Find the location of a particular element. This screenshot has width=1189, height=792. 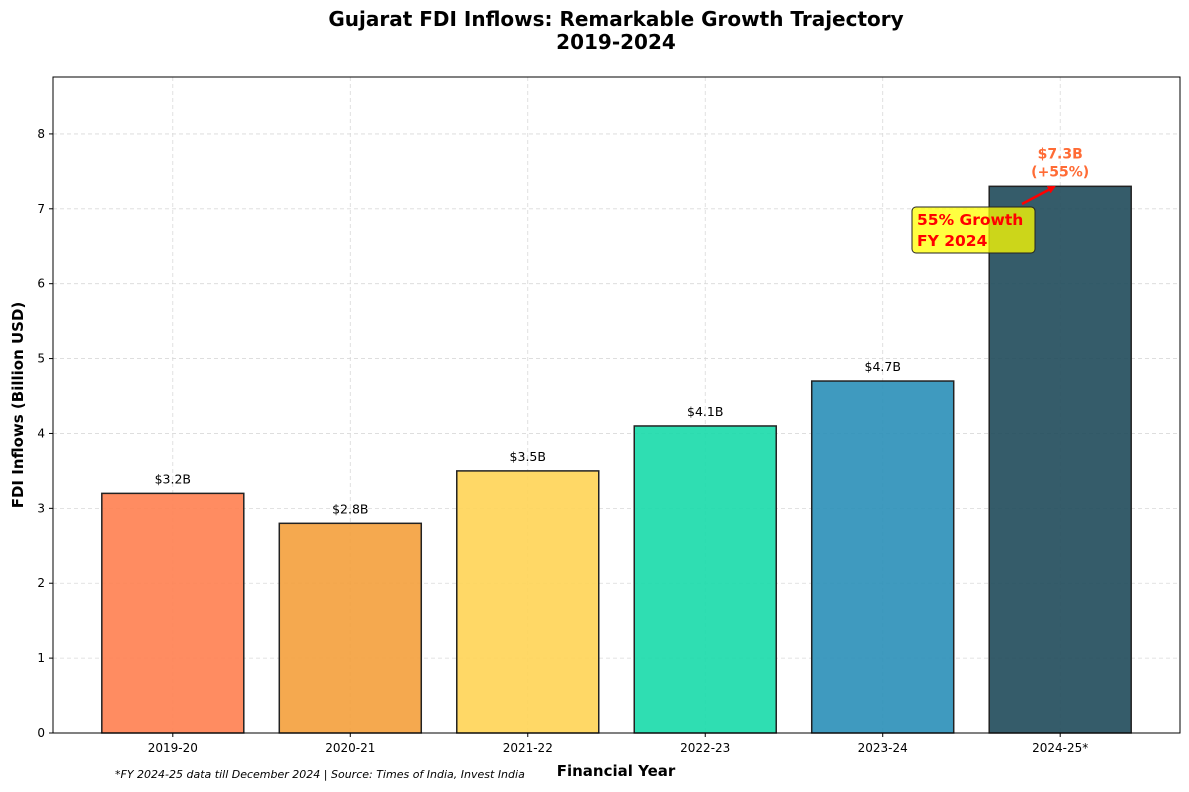

y-tick-label: 8 is located at coordinates (41, 134).